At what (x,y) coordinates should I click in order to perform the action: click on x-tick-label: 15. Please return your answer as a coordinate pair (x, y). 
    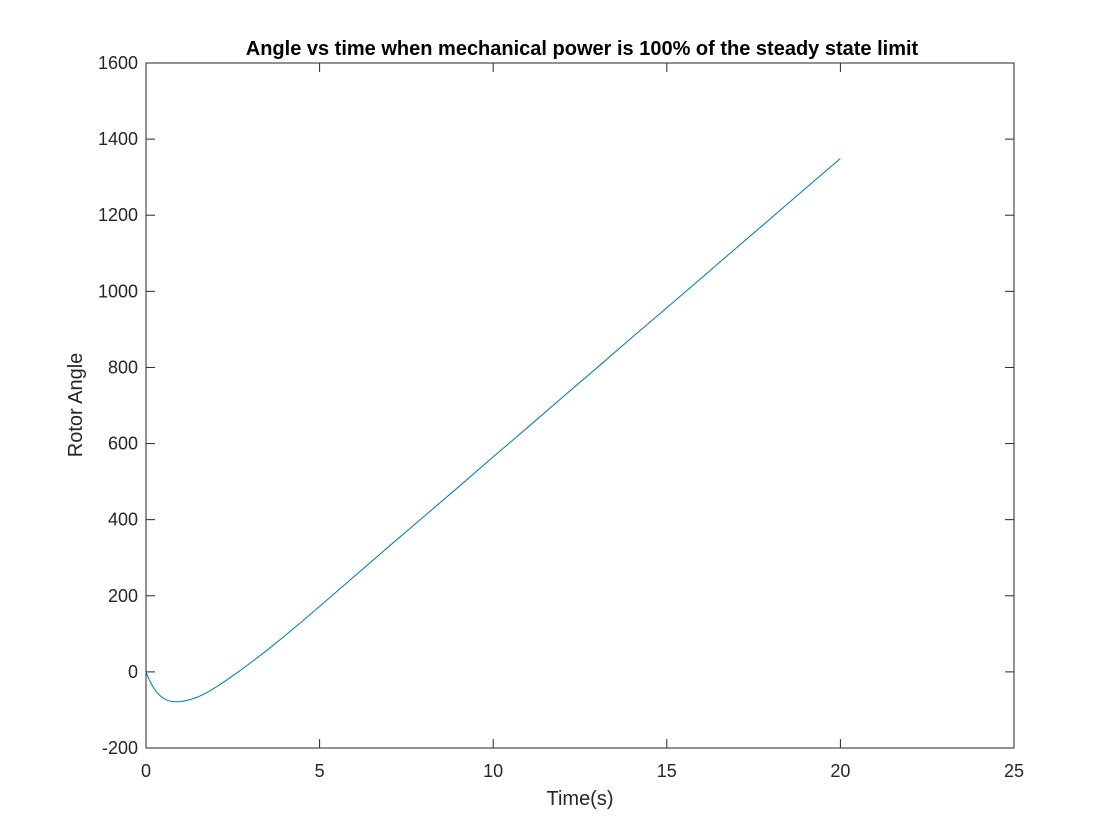
    Looking at the image, I should click on (667, 771).